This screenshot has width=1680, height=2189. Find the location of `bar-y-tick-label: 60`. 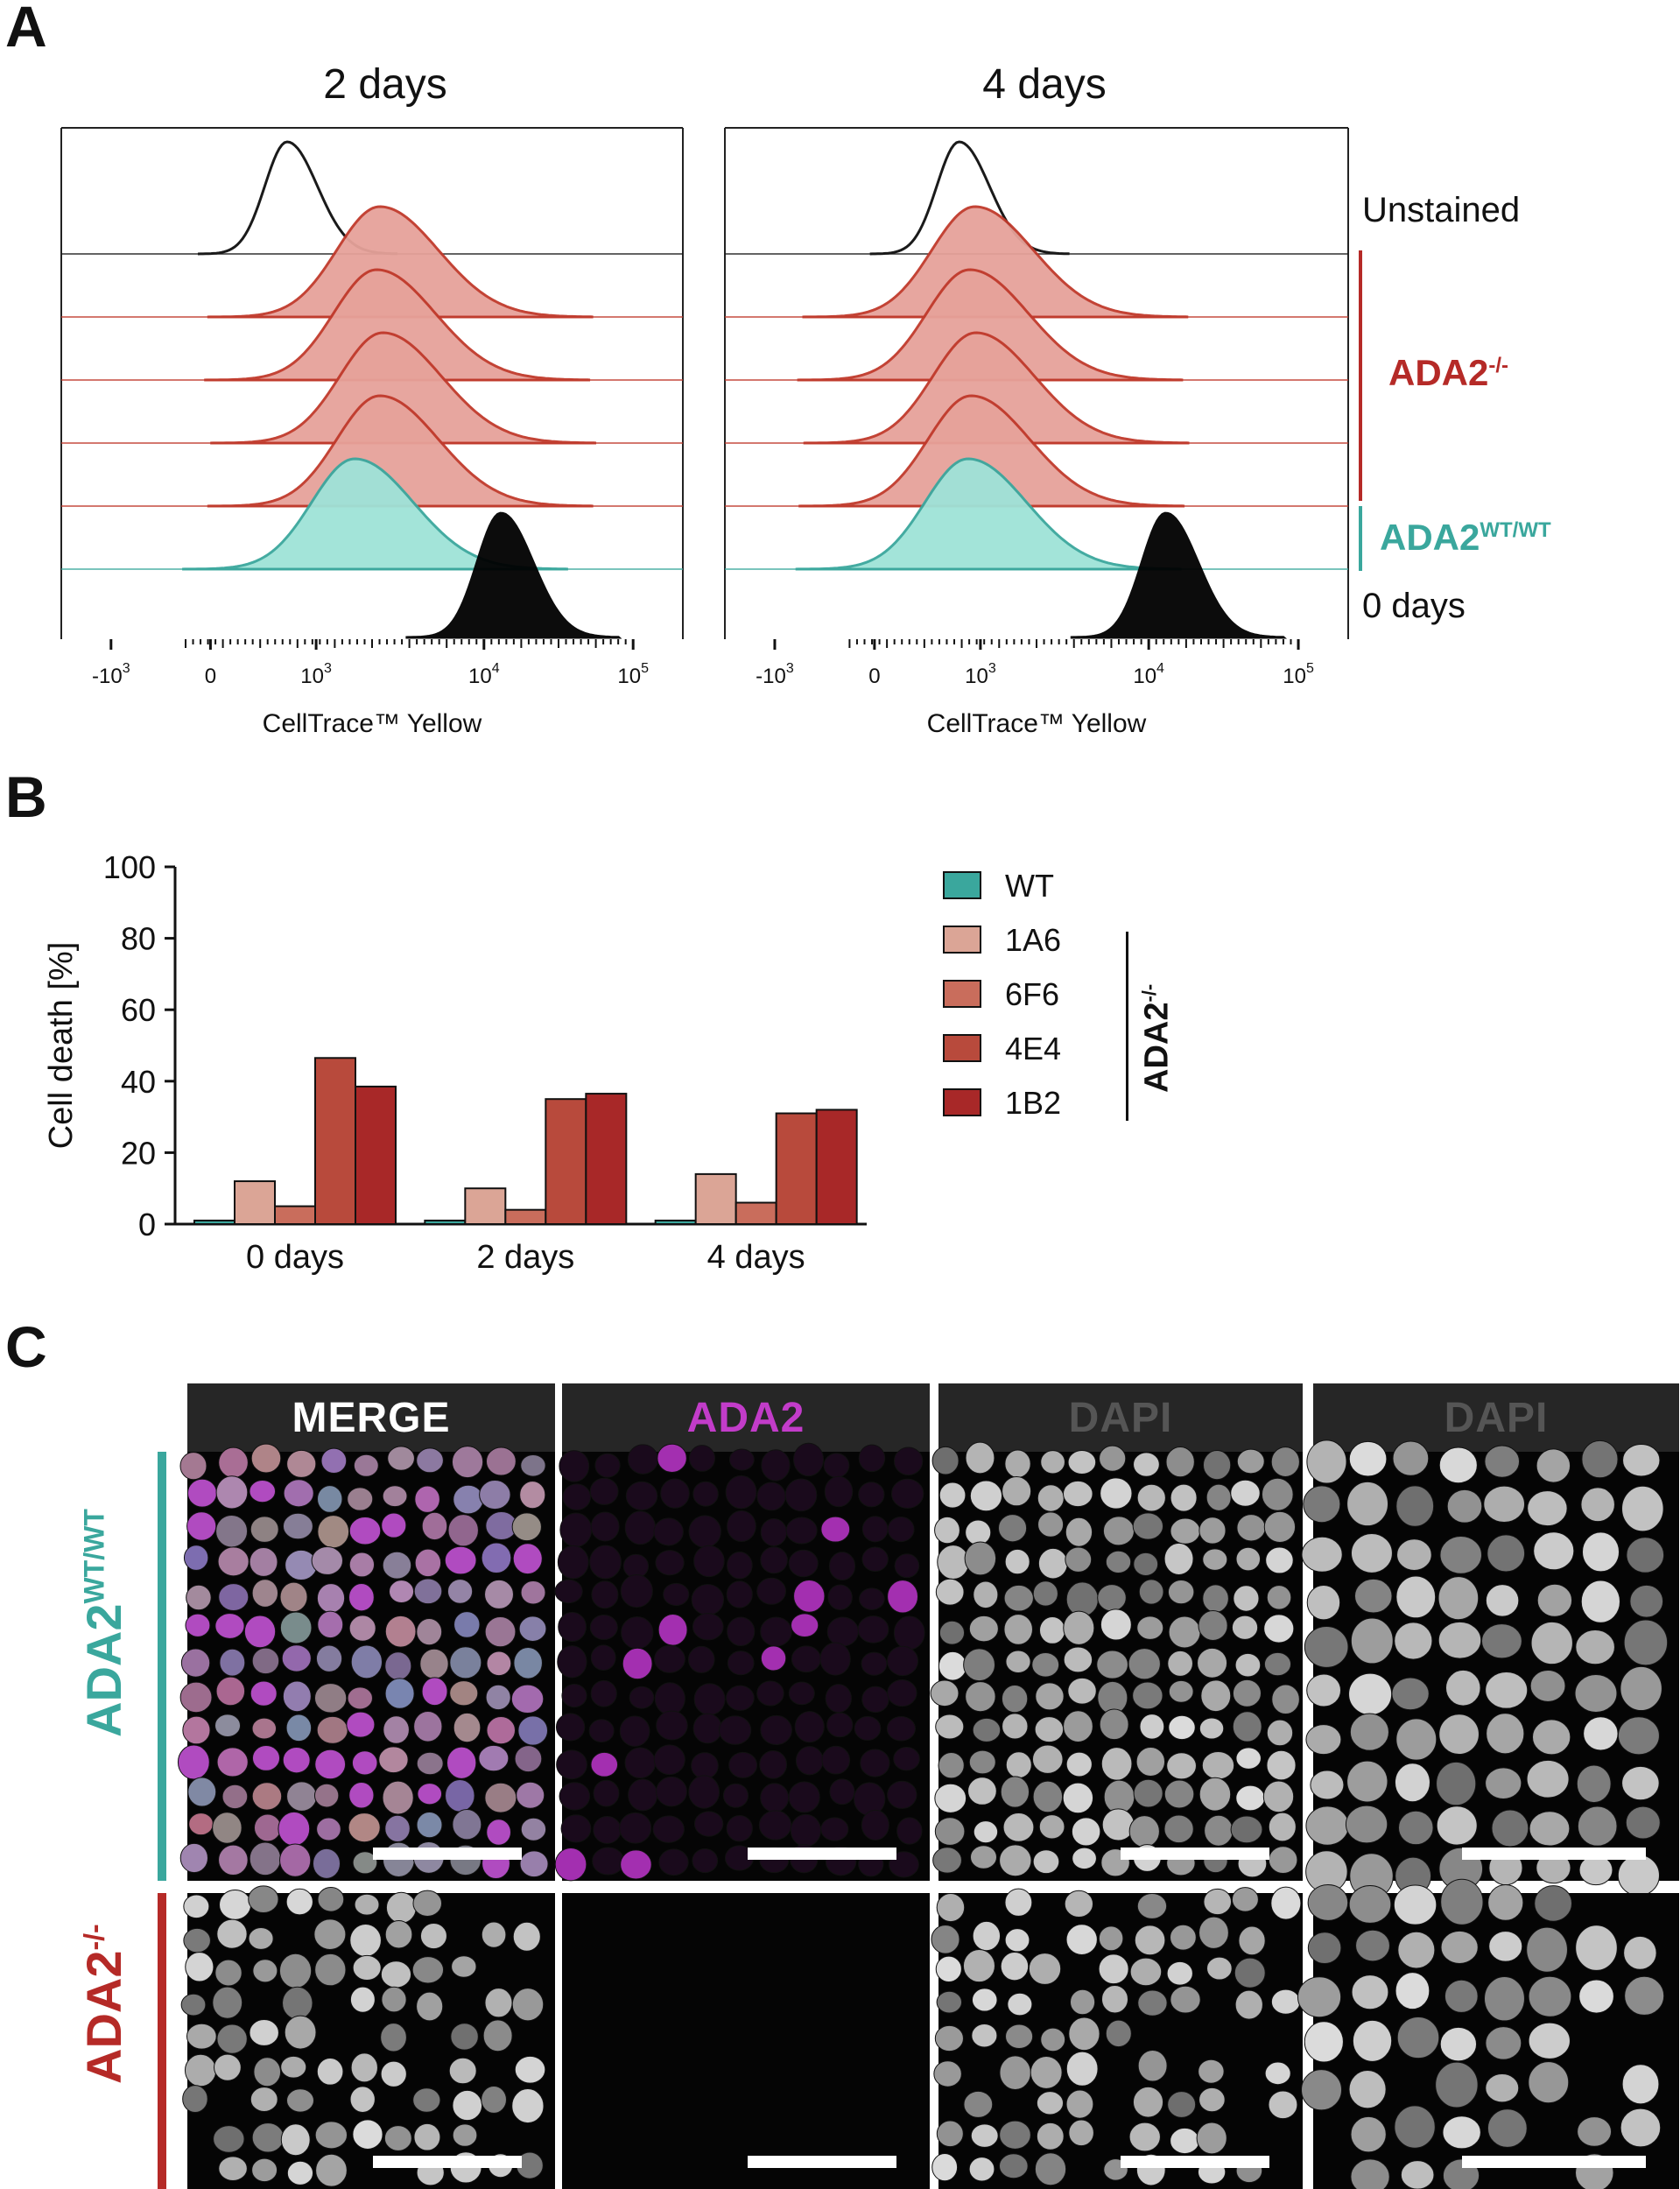

bar-y-tick-label: 60 is located at coordinates (138, 1010).